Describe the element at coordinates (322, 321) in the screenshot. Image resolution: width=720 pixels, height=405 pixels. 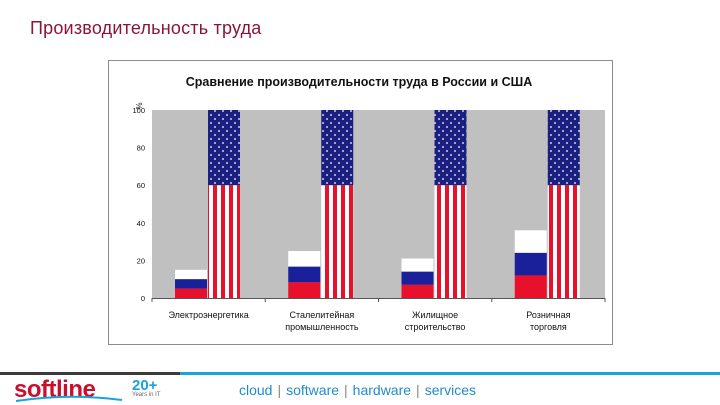
I see `x-category-label: Сталелитейная промышленность` at that location.